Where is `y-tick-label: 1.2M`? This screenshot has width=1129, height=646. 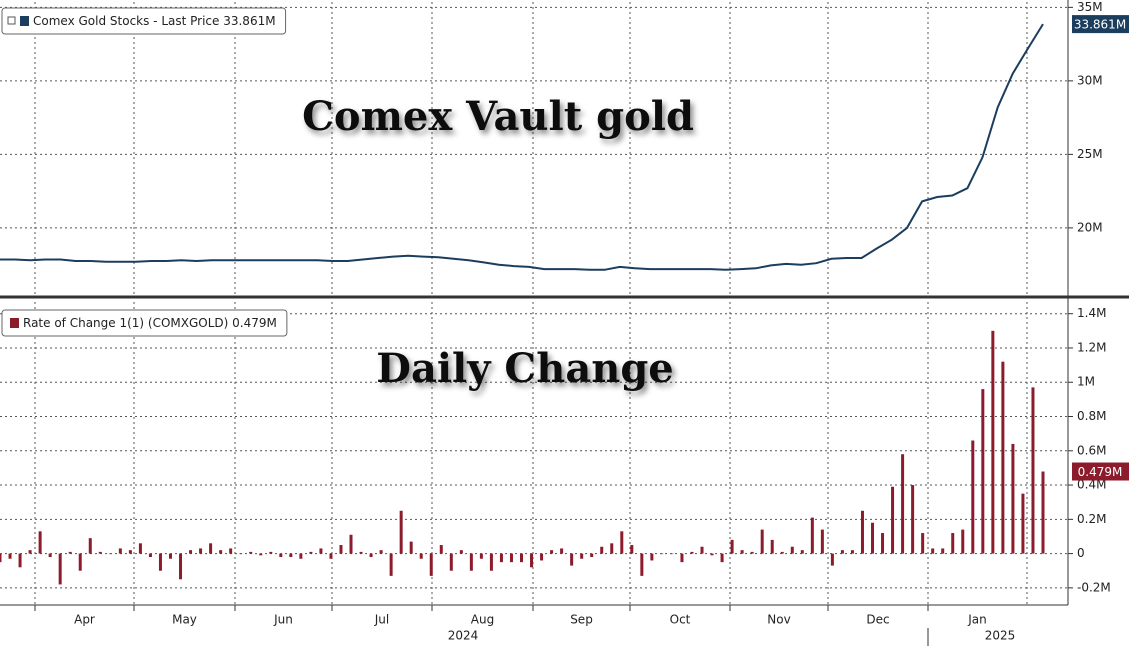
y-tick-label: 1.2M is located at coordinates (1091, 347).